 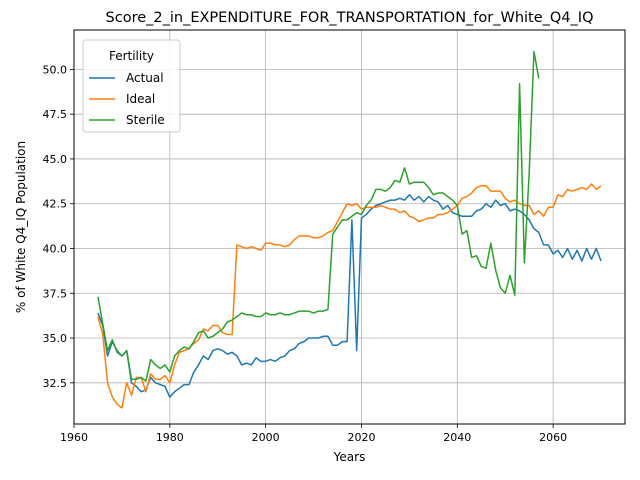 I want to click on x-tick-label: 1980, so click(x=170, y=437).